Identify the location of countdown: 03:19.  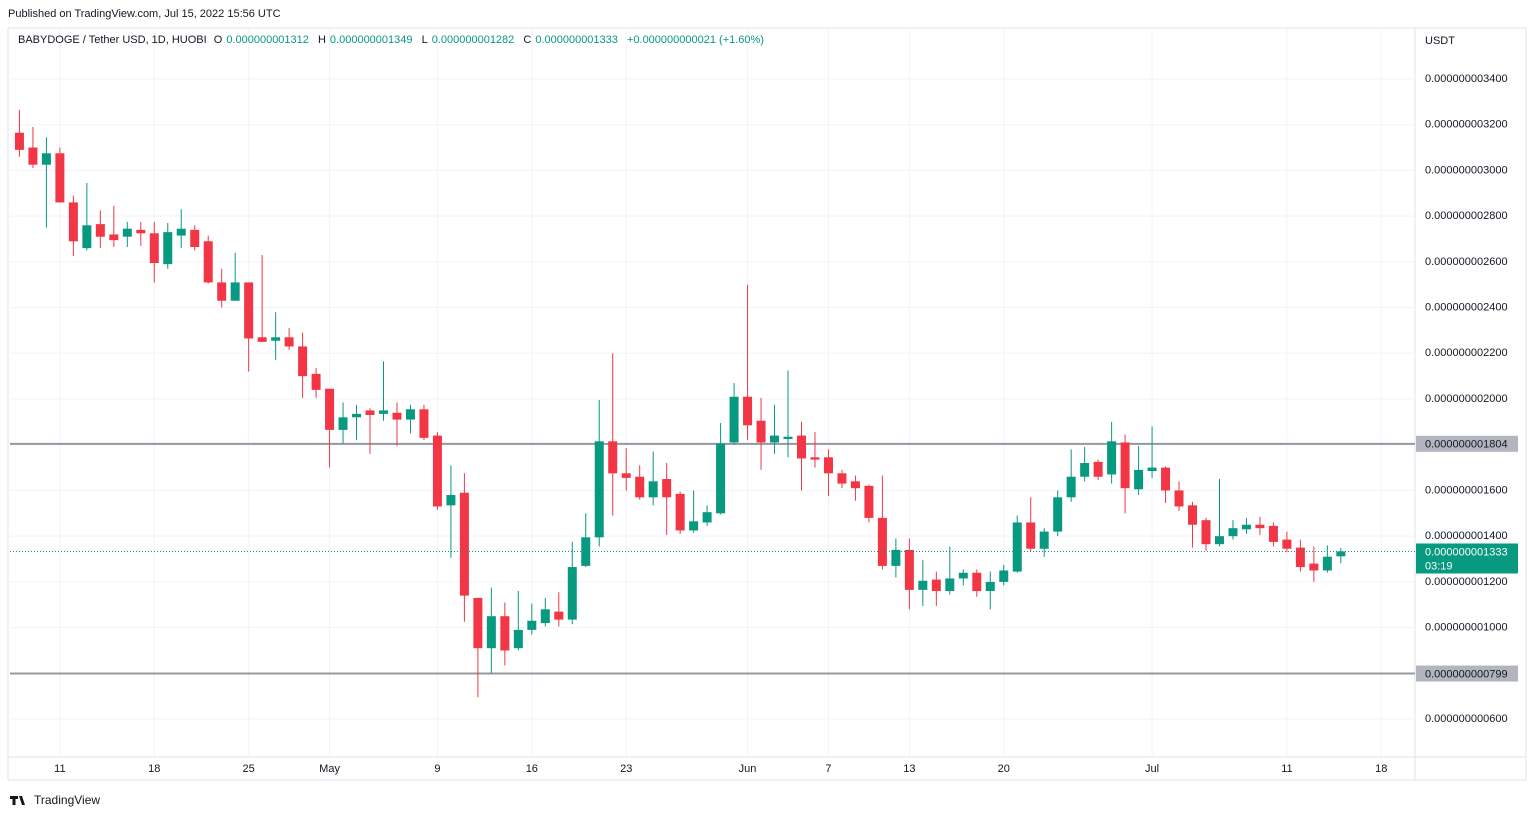
(1439, 566).